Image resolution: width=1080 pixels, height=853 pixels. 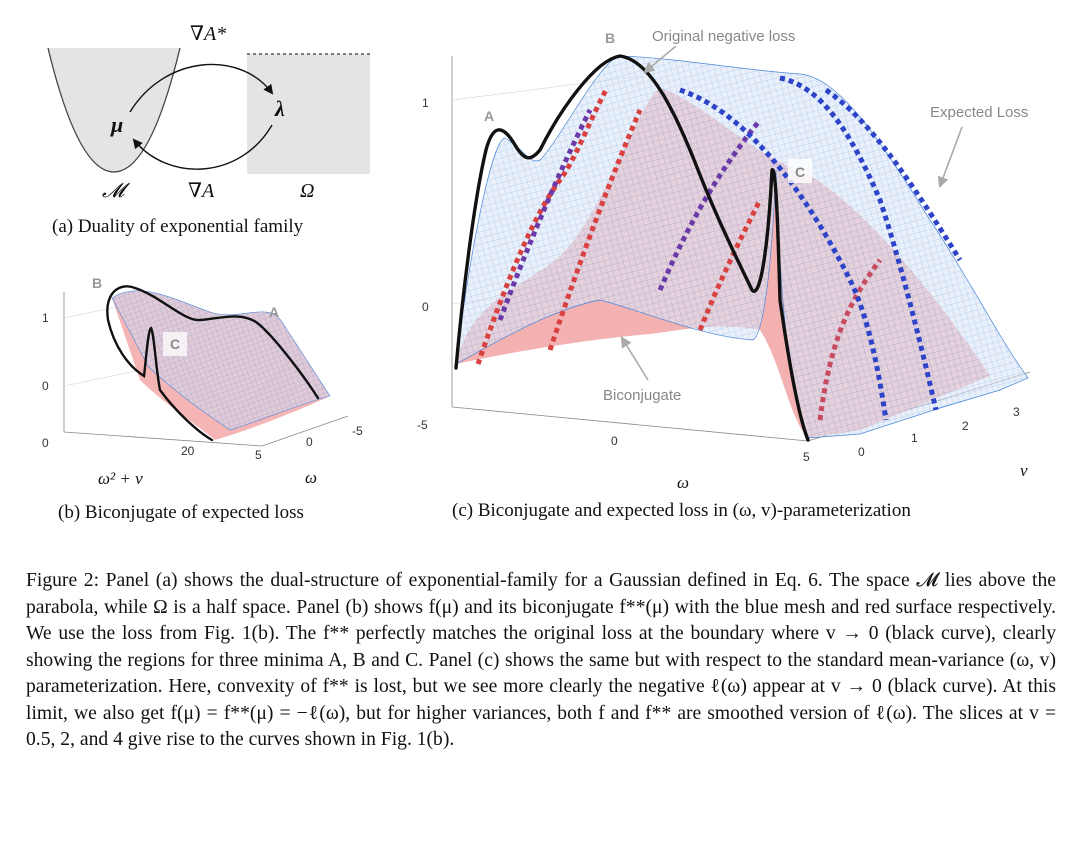 I want to click on tick-c-v-0: 0, so click(x=861, y=452).